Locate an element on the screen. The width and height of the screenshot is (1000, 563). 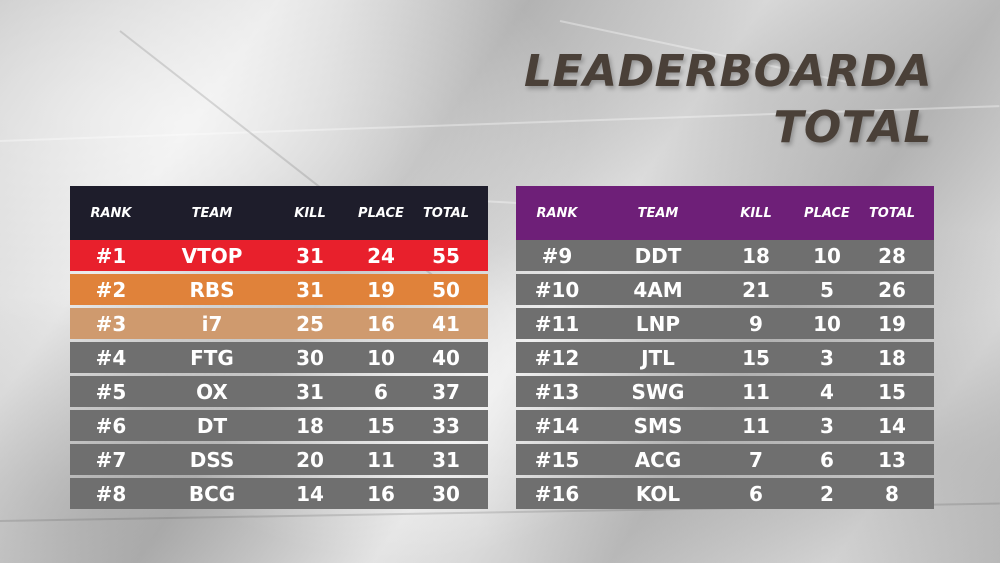
cell-team: KOL is located at coordinates (658, 493).